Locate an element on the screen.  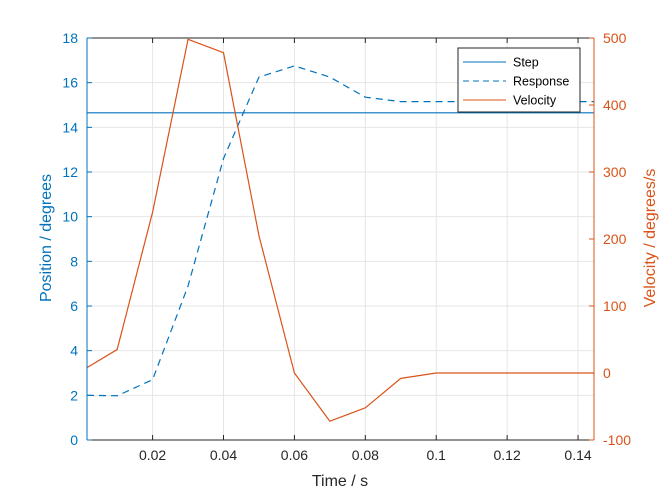
y-left-tick-label: 2 is located at coordinates (74, 395).